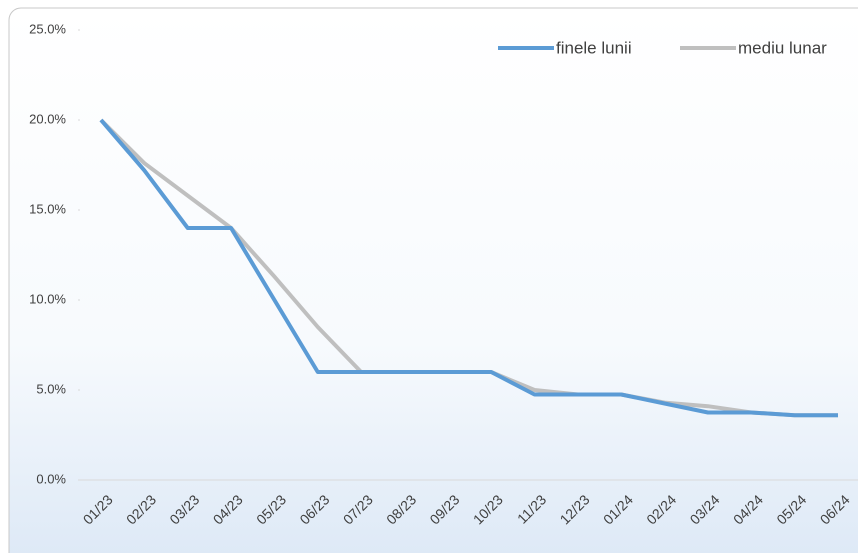 The width and height of the screenshot is (858, 558). I want to click on y-tick-label: 5.0%, so click(51, 388).